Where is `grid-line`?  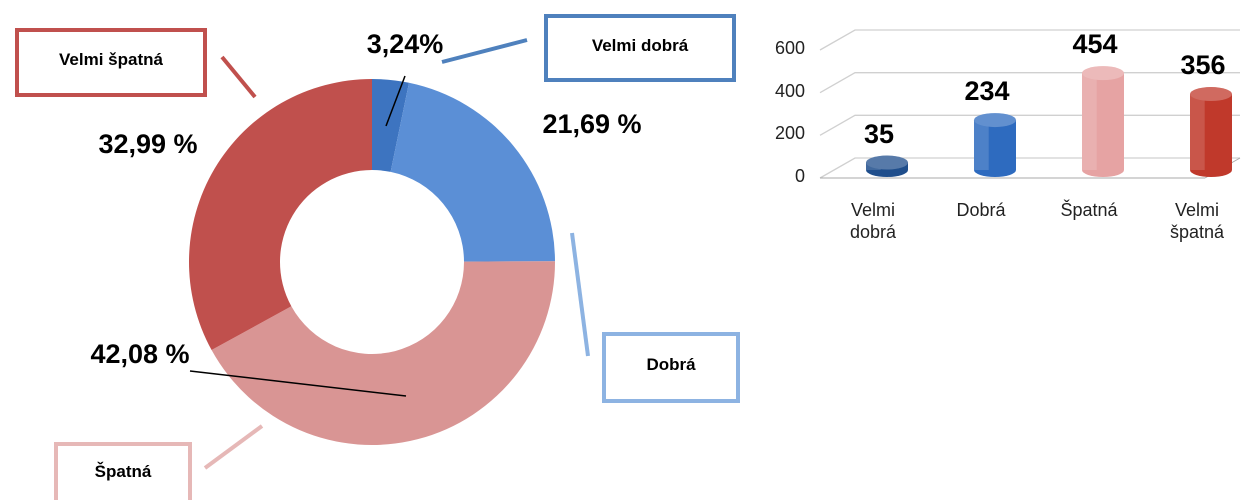
grid-line is located at coordinates (1029, 40).